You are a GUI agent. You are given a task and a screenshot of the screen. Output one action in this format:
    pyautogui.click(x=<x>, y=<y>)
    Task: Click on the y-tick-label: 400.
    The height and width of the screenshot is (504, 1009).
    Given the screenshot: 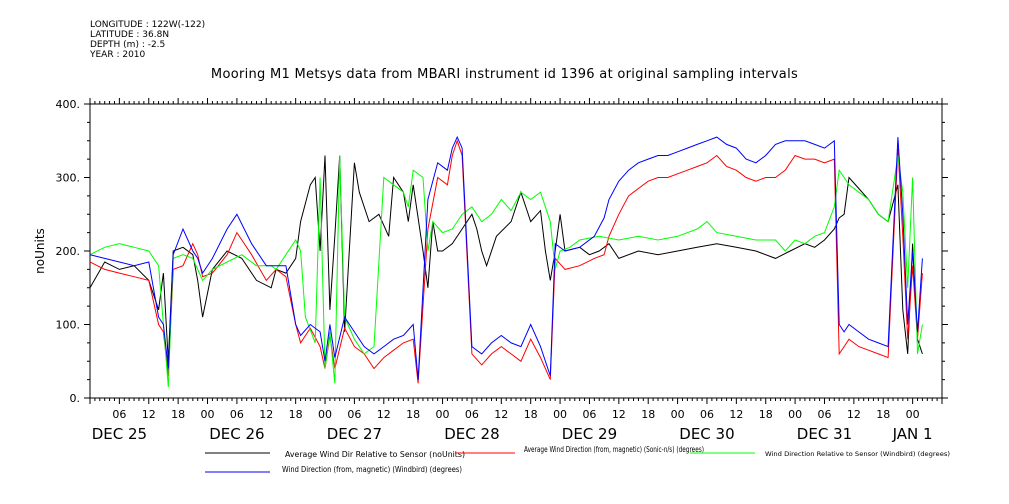 What is the action you would take?
    pyautogui.click(x=68, y=104)
    